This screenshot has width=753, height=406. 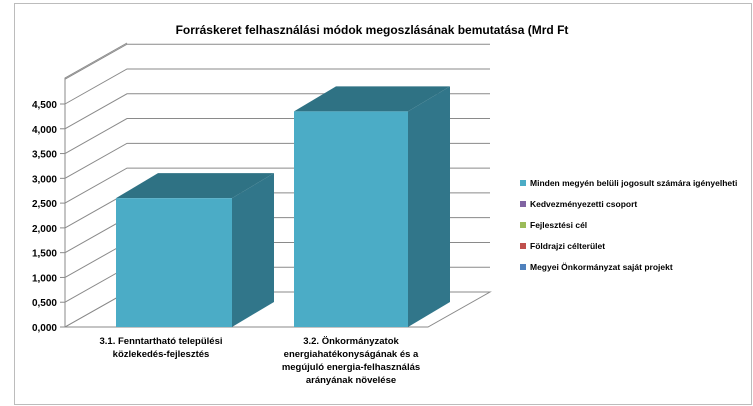 I want to click on legend-label: Kedvezményezetti csoport, so click(x=583, y=204).